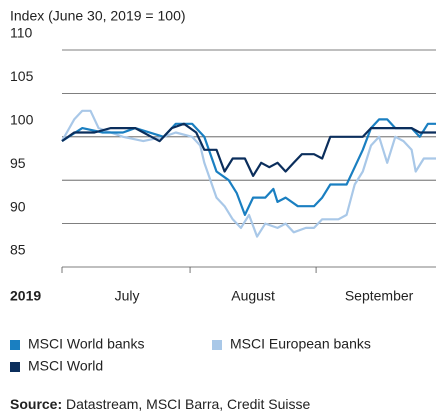 The width and height of the screenshot is (436, 417). Describe the element at coordinates (21, 33) in the screenshot. I see `y-tick-label: 110` at that location.